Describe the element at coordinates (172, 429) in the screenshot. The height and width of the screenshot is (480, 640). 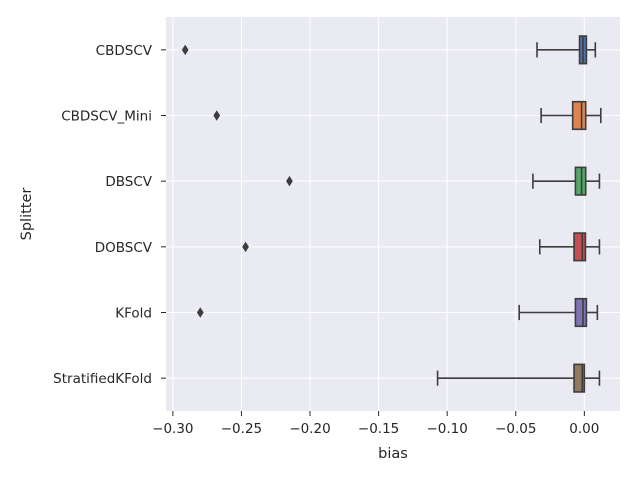
I see `x-tick-label: −0.30` at that location.